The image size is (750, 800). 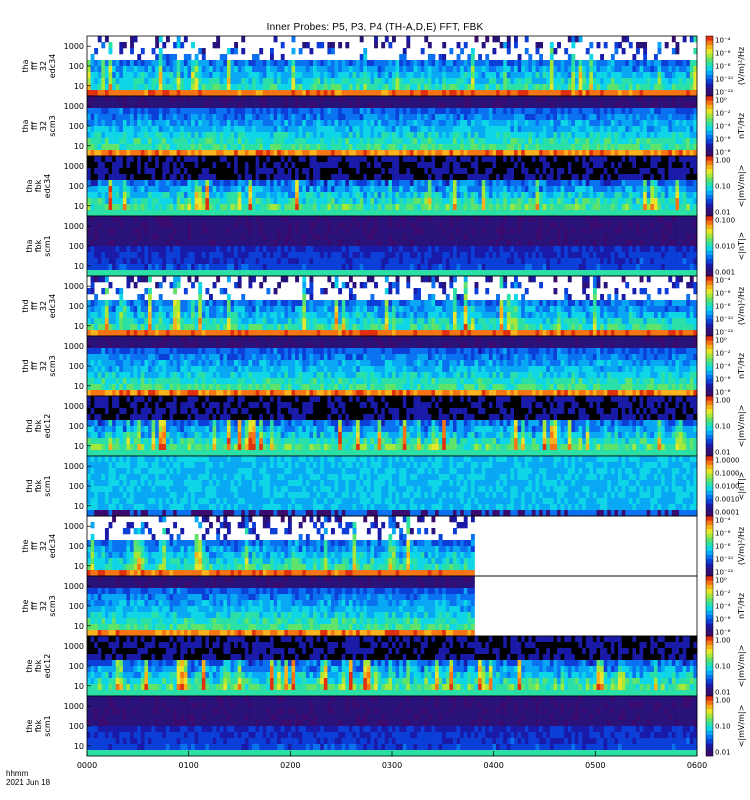 I want to click on panel-label-line: tha, so click(x=29, y=245).